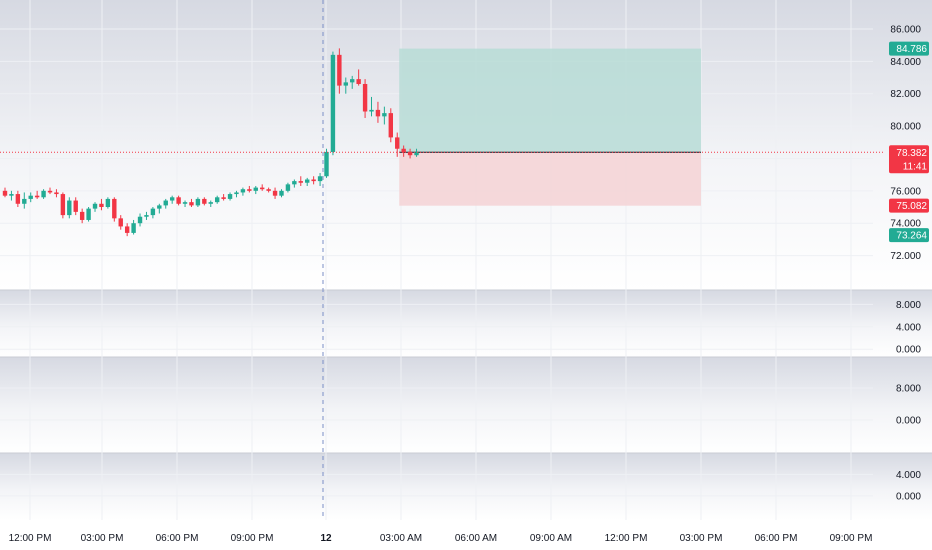 The width and height of the screenshot is (932, 550). What do you see at coordinates (905, 94) in the screenshot?
I see `price-axis-label: 82.000` at bounding box center [905, 94].